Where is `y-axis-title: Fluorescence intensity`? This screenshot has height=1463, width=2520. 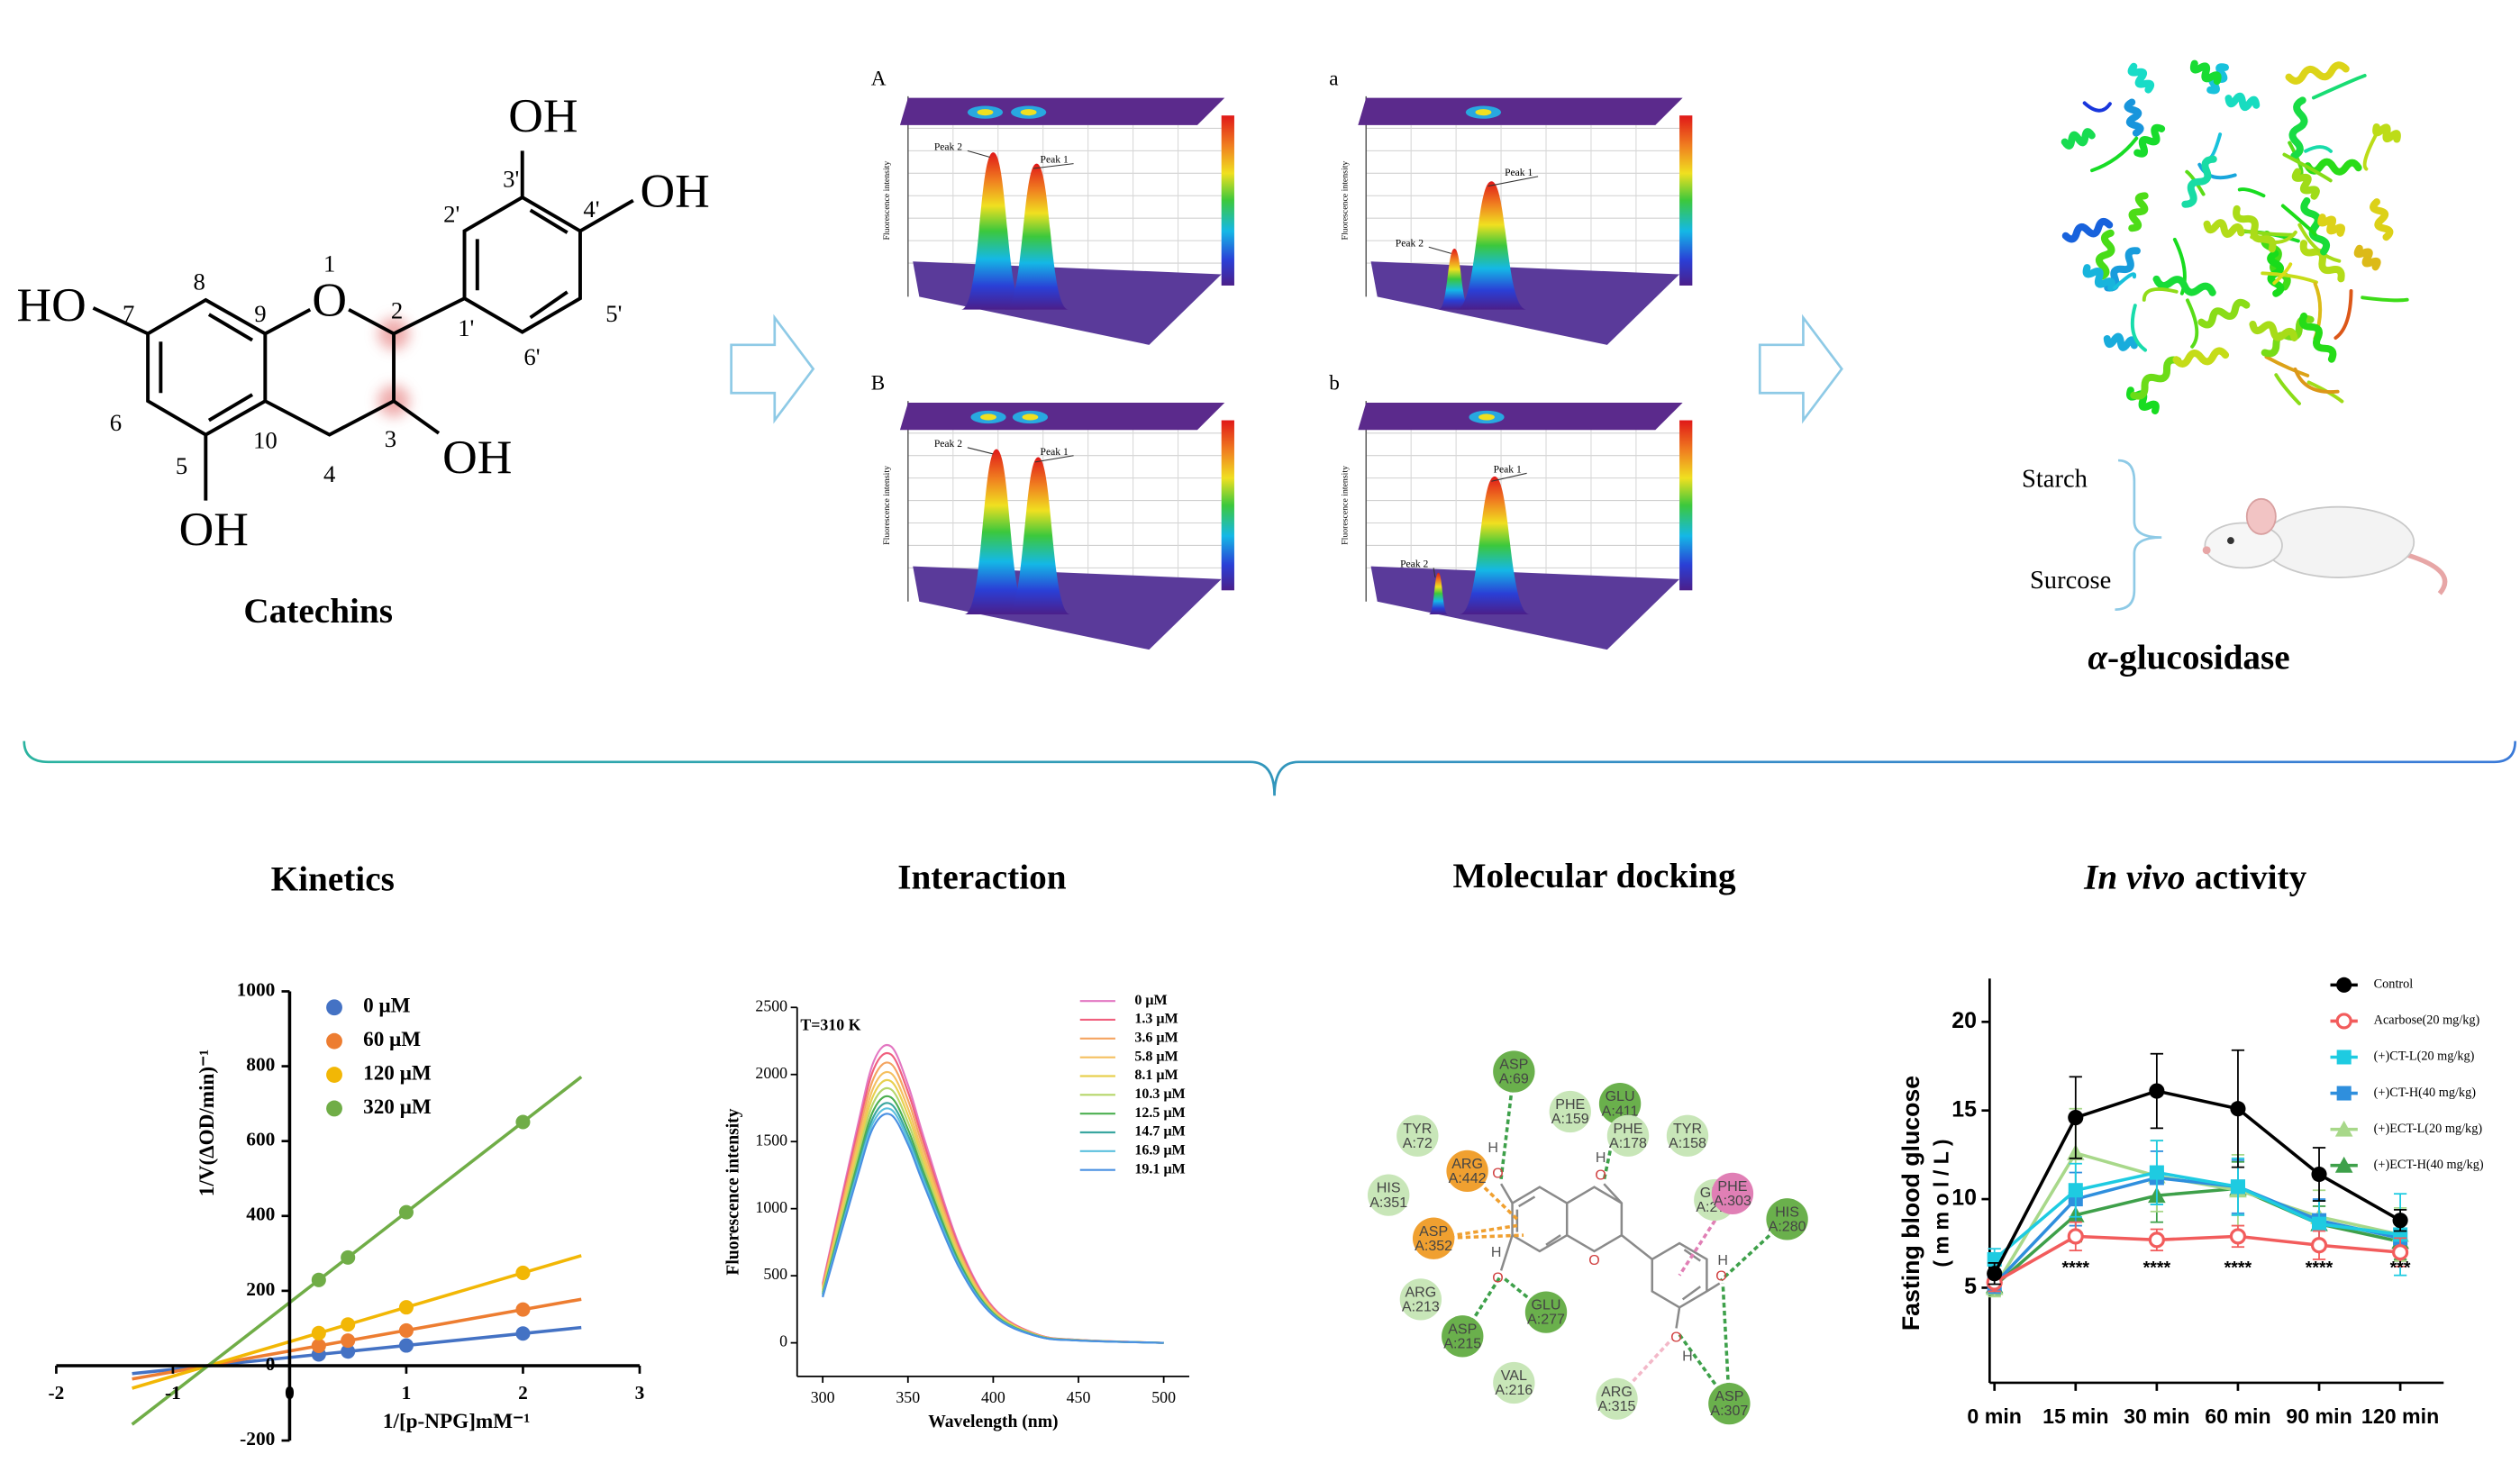 y-axis-title: Fluorescence intensity is located at coordinates (734, 1191).